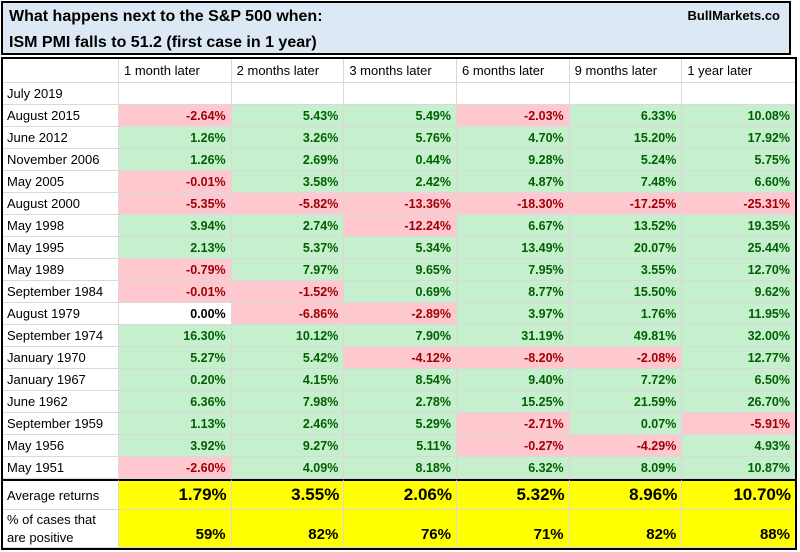 The image size is (800, 552). What do you see at coordinates (626, 226) in the screenshot?
I see `return-cell: 13.52%` at bounding box center [626, 226].